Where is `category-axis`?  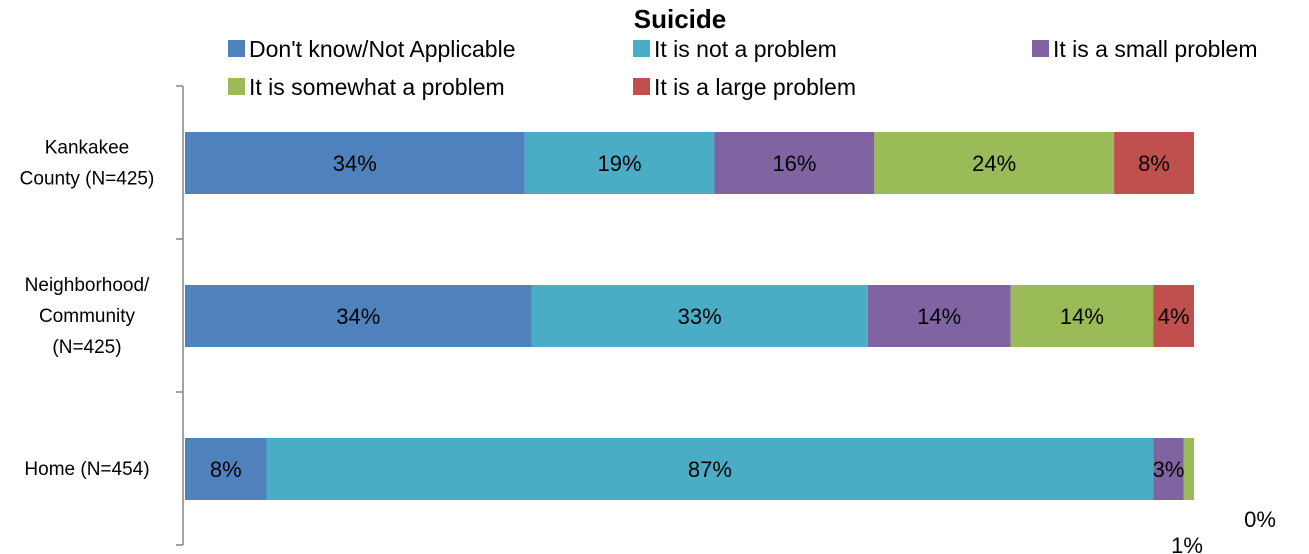 category-axis is located at coordinates (180, 315).